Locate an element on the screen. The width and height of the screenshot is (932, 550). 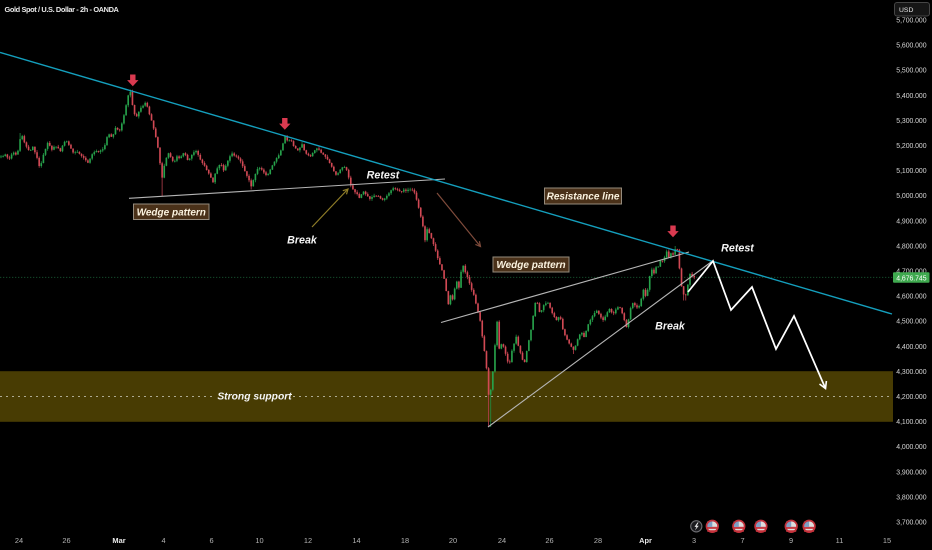
svg-text: 5,500.000 is located at coordinates (911, 71).